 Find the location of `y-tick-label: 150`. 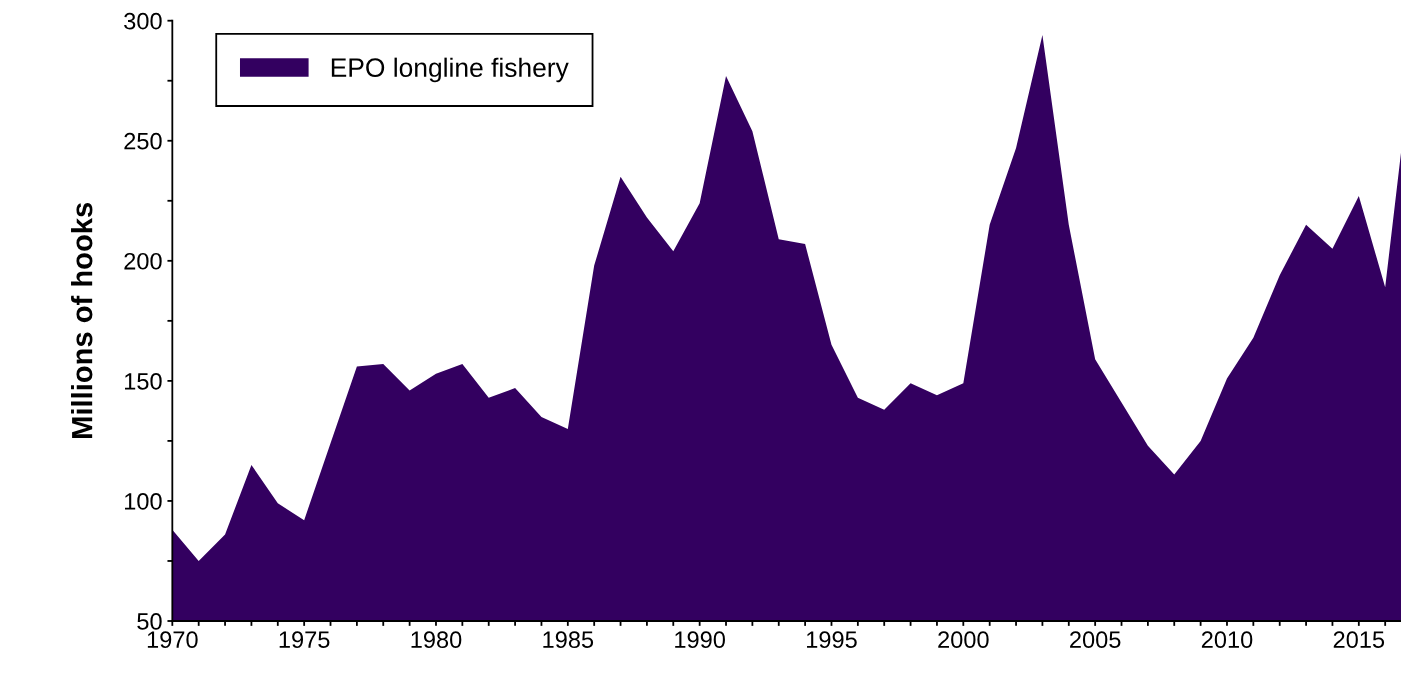

y-tick-label: 150 is located at coordinates (143, 381).